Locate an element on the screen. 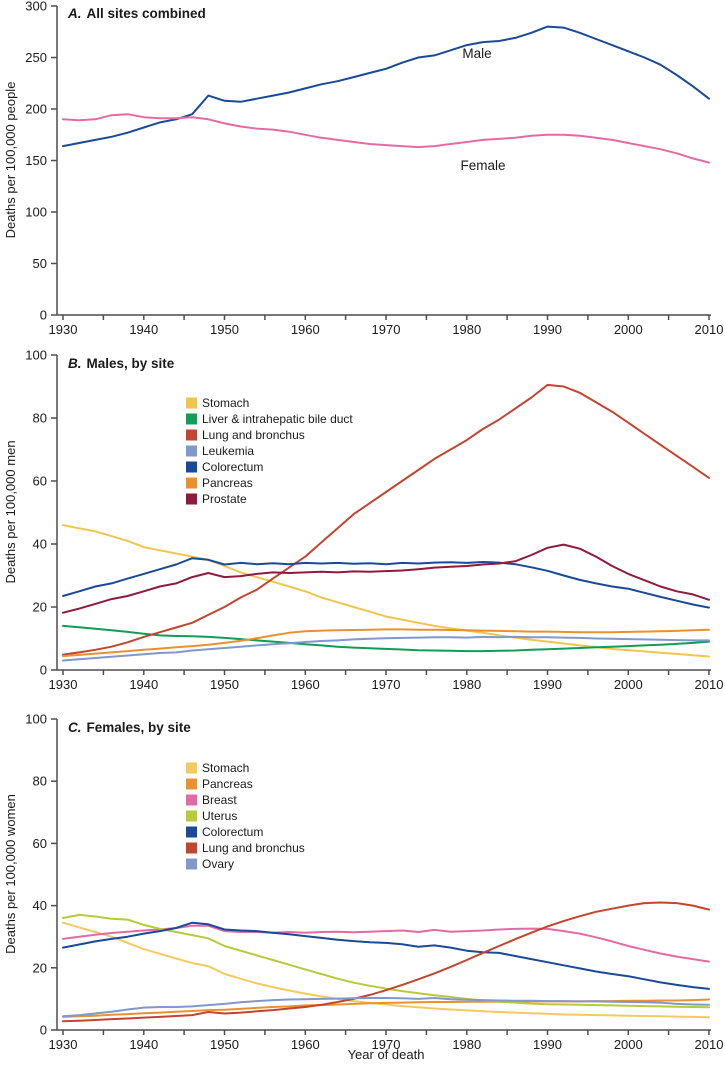 Image resolution: width=725 pixels, height=1069 pixels. series-line-prostate is located at coordinates (386, 578).